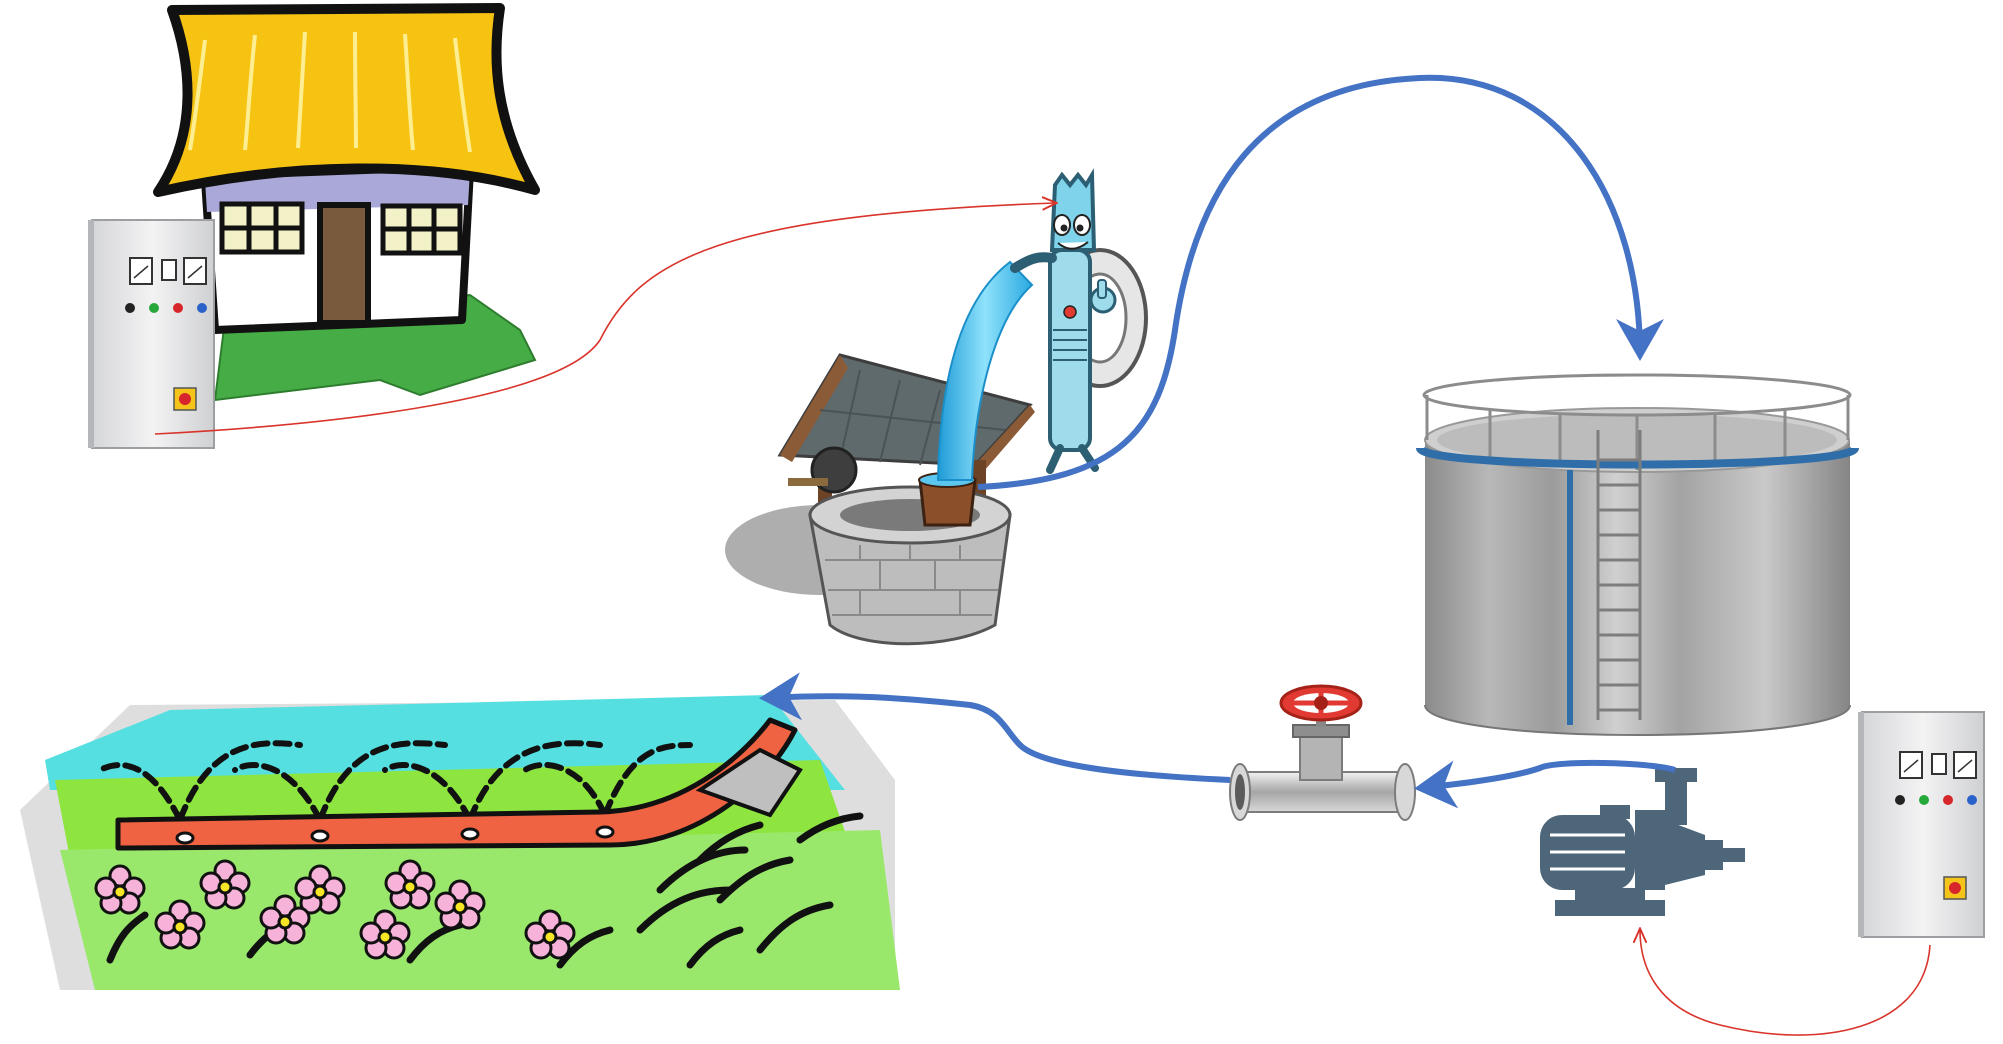 The image size is (2003, 1044). Describe the element at coordinates (460, 842) in the screenshot. I see `sprinkler-garden-icon` at that location.